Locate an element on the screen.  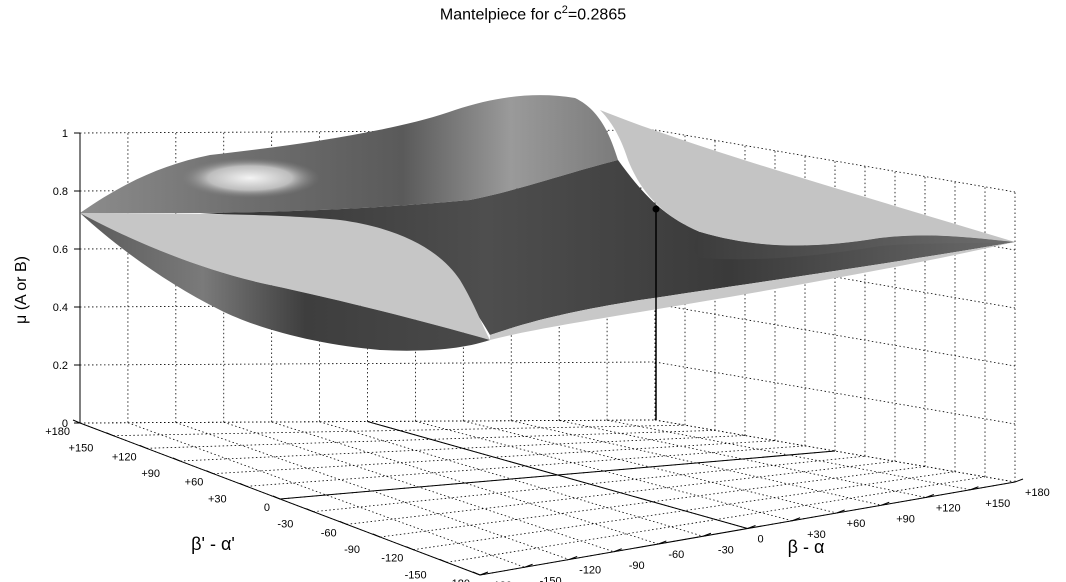
y-tick-label: -180 is located at coordinates (459, 580).